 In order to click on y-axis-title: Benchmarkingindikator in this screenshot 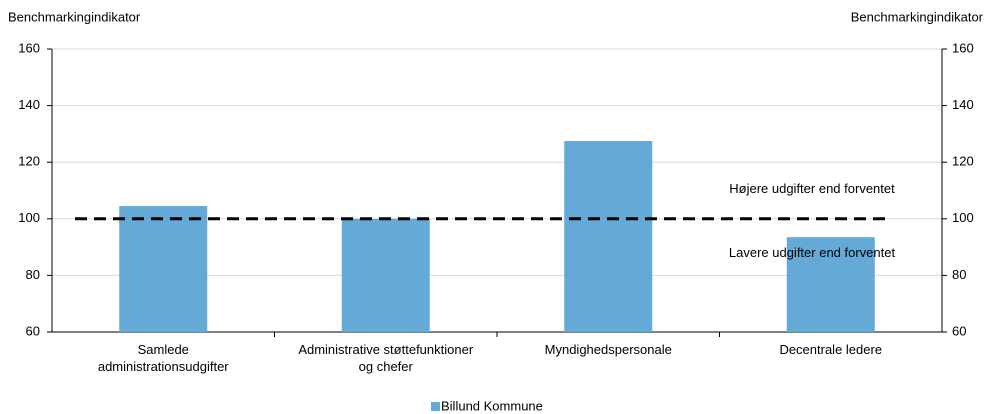, I will do `click(74, 16)`.